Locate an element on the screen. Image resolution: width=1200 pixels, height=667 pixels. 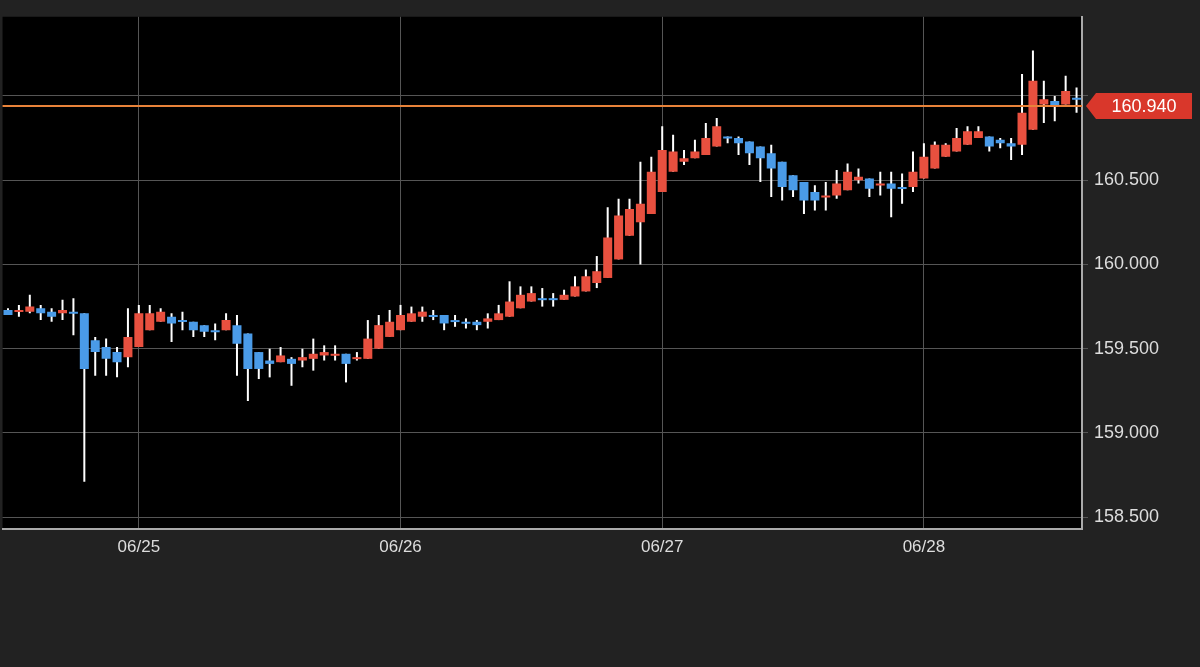
y-tick-label: 160.000 is located at coordinates (1127, 263).